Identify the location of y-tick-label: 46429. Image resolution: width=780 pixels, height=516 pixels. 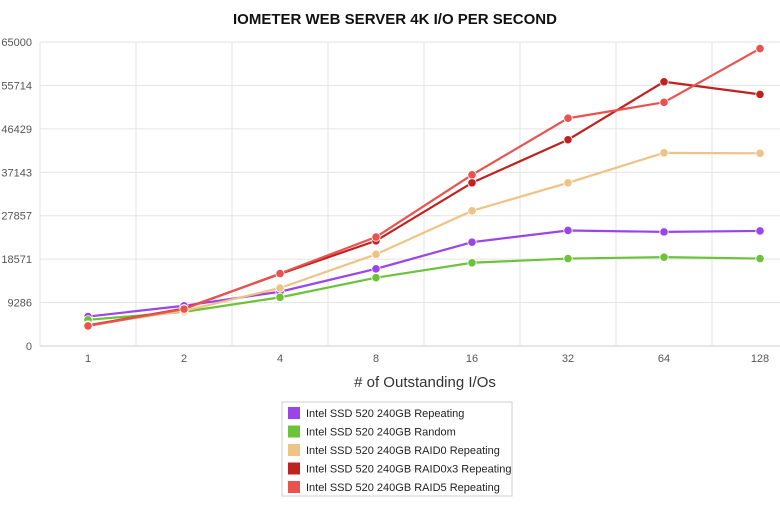
(16, 130).